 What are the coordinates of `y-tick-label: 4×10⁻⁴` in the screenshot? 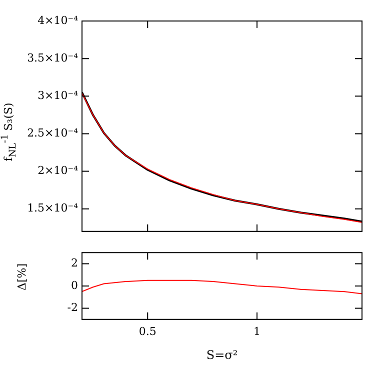 It's located at (58, 20).